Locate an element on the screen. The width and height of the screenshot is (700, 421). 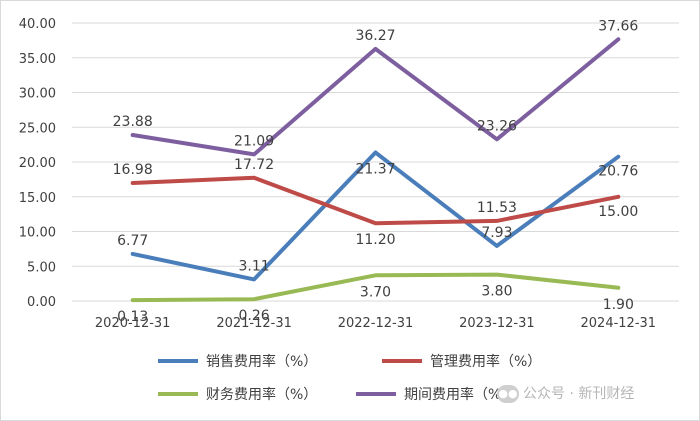
y-tick-label: 35.00 is located at coordinates (37, 59).